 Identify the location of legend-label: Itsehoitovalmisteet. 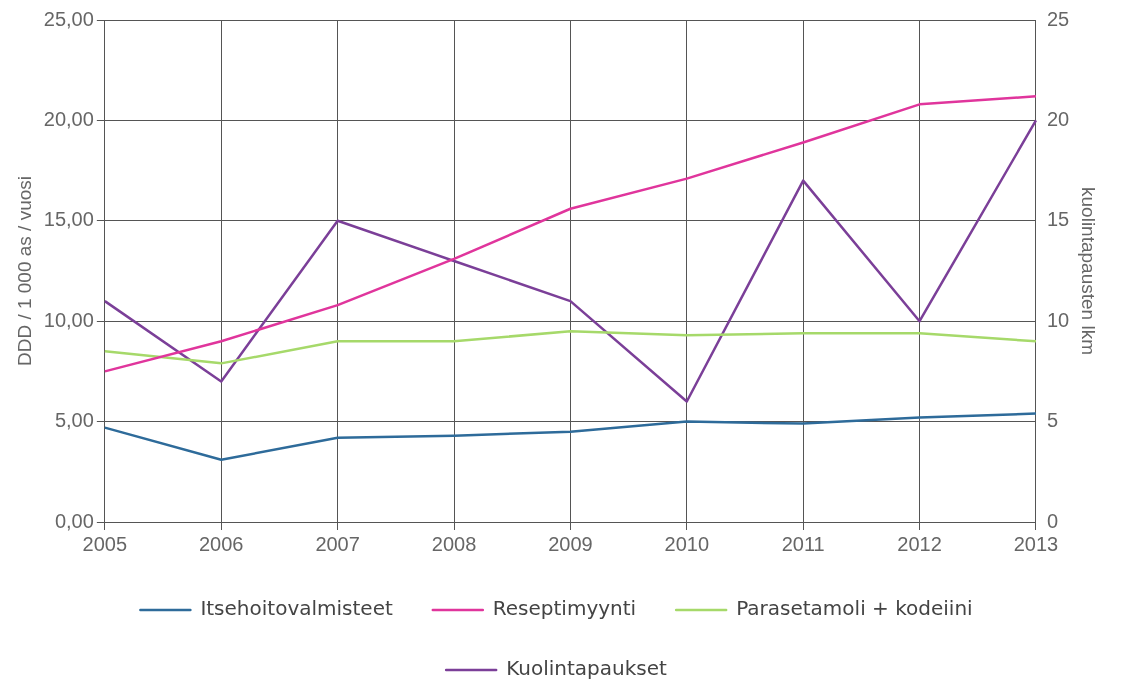
(296, 608).